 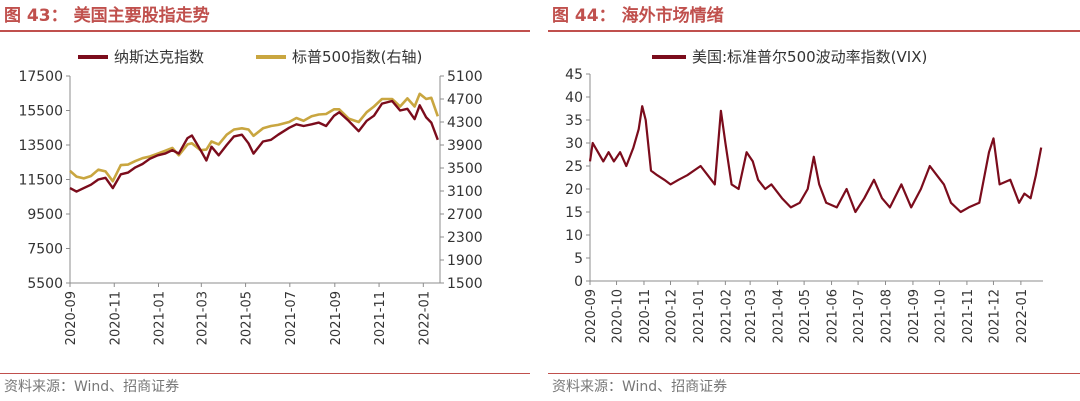 I want to click on y-tick-label: 10, so click(x=574, y=236).